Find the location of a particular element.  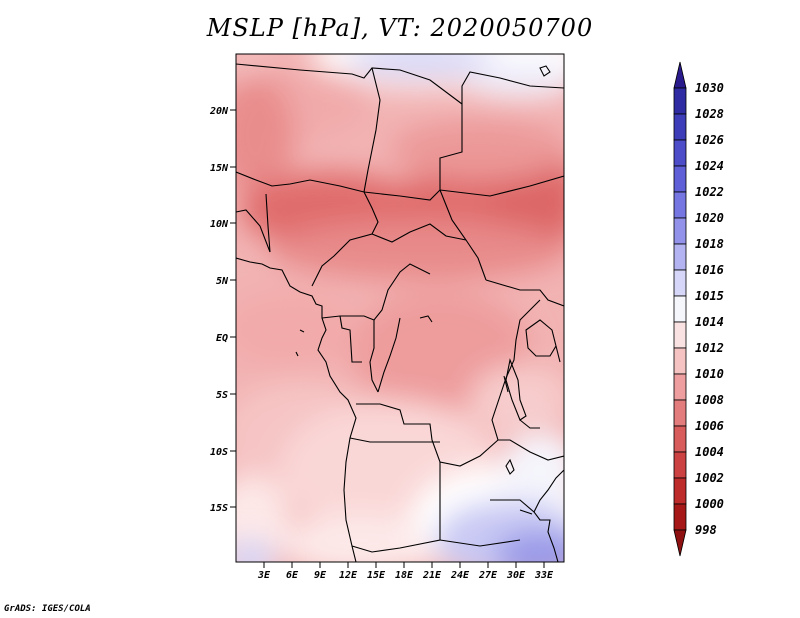

colorbar-label: 1004 is located at coordinates (709, 452).